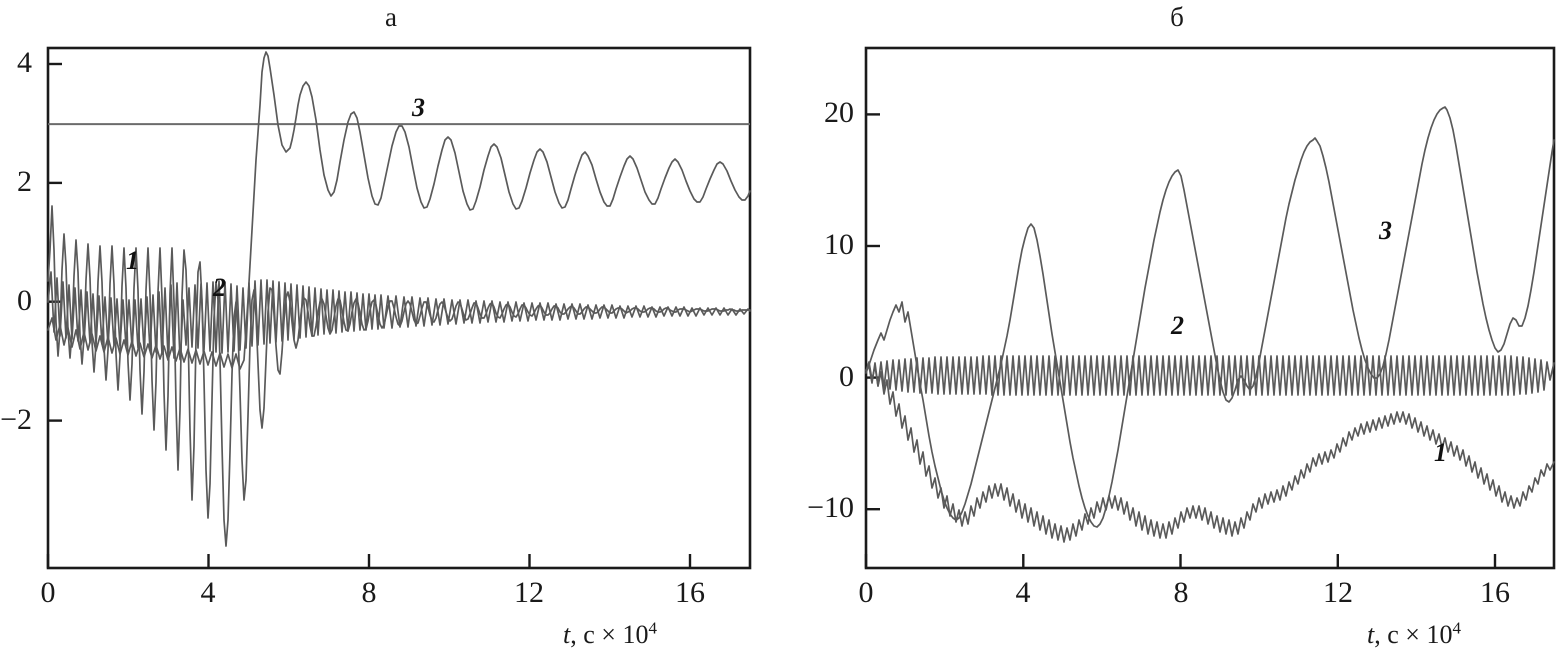  I want to click on panel-a-ytick-0: 0, so click(24, 300).